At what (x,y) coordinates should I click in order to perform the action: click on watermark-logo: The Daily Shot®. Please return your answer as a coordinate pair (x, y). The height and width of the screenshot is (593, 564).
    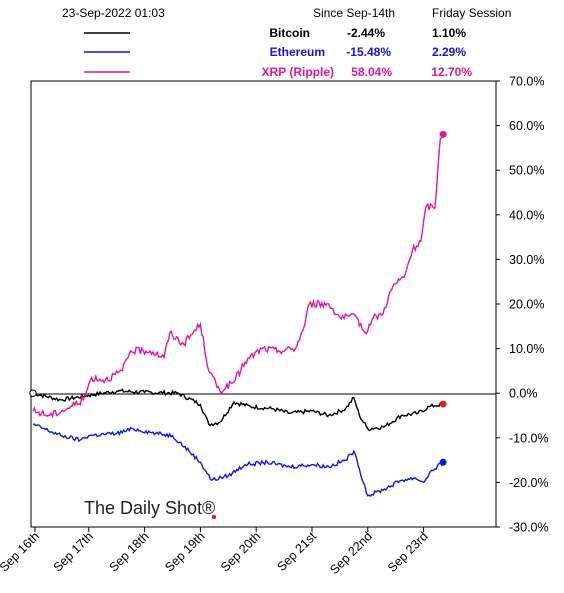
    Looking at the image, I should click on (149, 508).